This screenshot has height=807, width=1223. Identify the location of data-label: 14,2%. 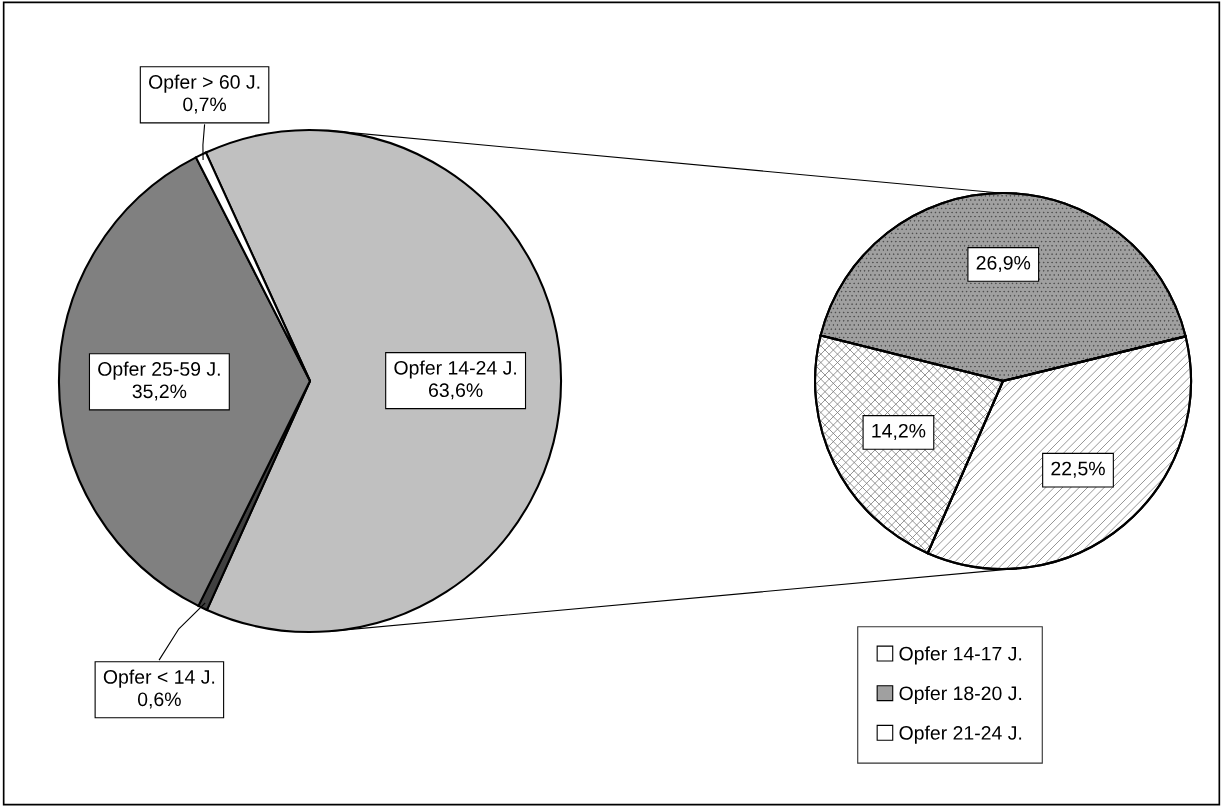
(899, 431).